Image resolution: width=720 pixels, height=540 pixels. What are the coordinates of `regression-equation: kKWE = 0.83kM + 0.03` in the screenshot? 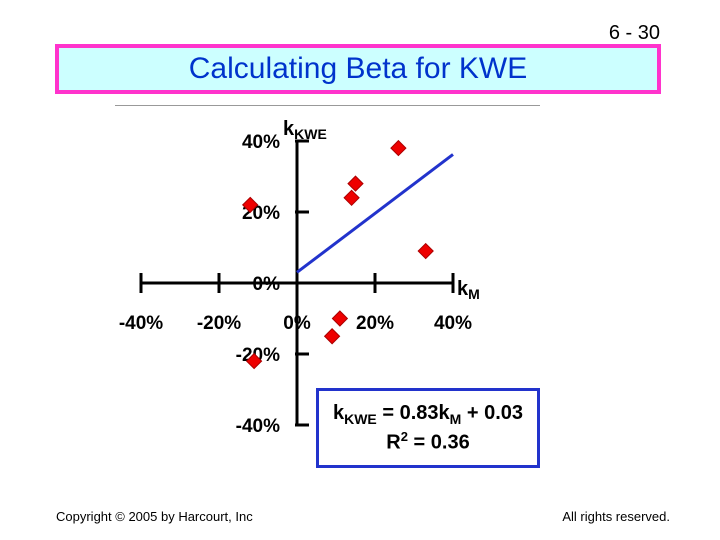 It's located at (428, 414).